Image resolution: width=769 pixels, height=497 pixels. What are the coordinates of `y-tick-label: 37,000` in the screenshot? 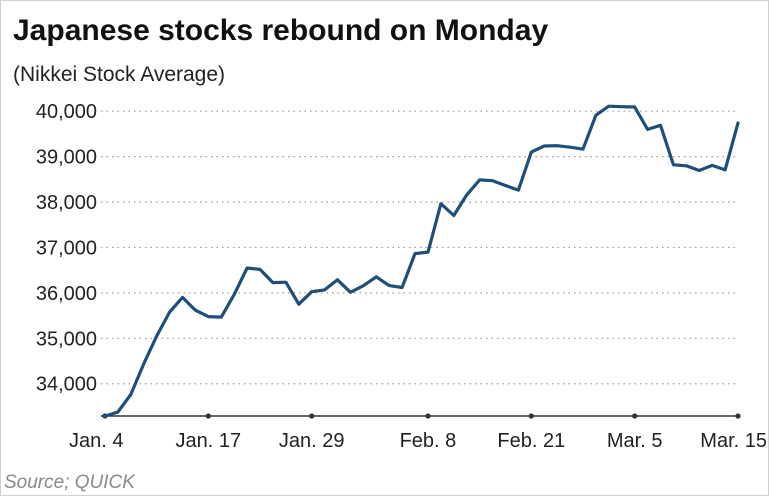 It's located at (66, 248).